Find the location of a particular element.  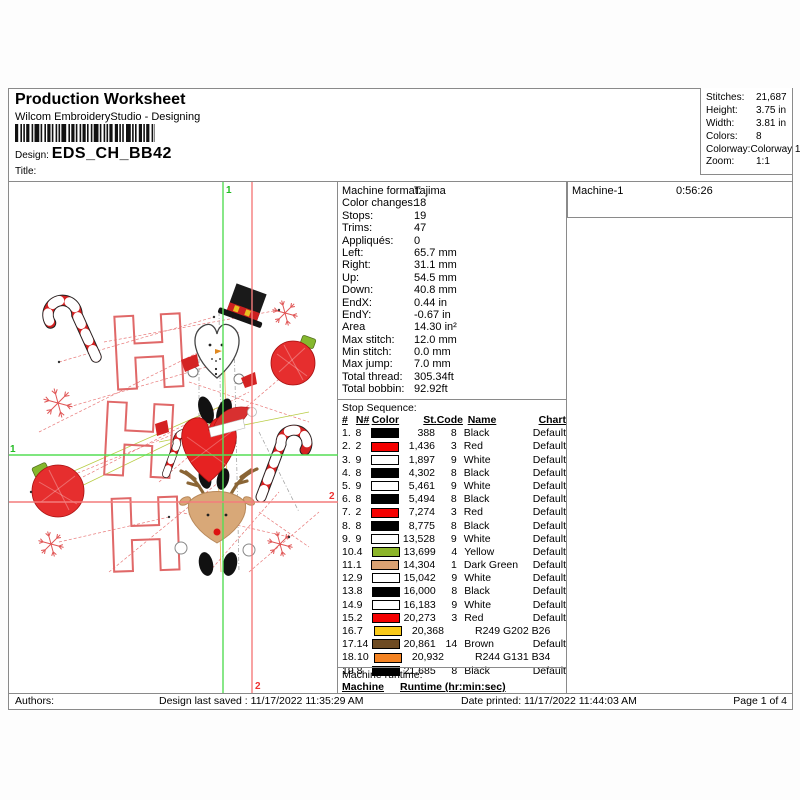

info-value: 19 is located at coordinates (420, 215).